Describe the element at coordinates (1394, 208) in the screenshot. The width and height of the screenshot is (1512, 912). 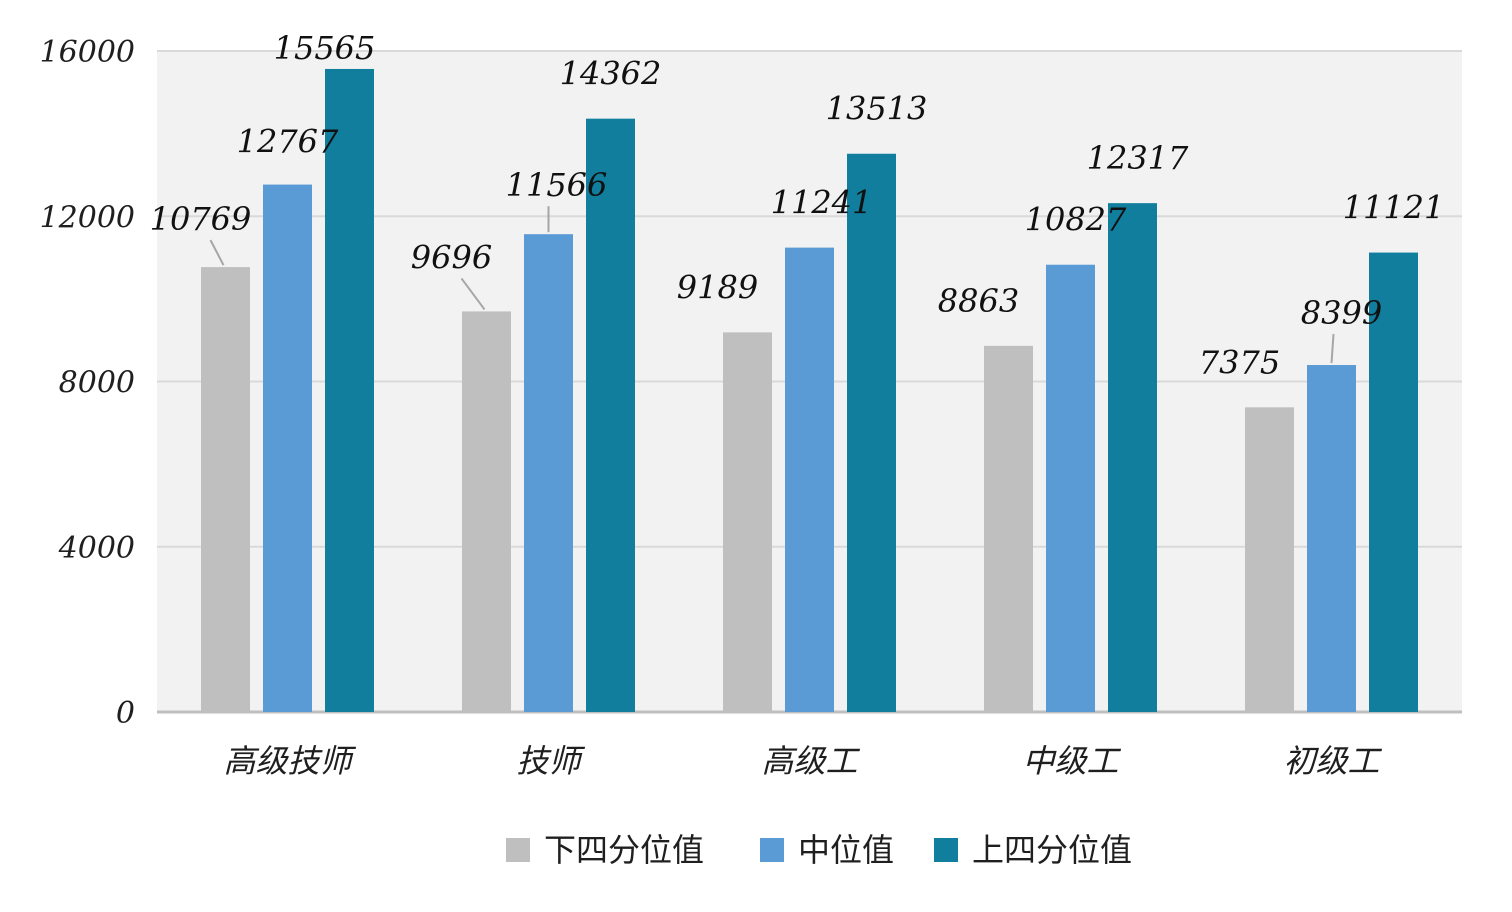
I see `data-label: 11121` at that location.